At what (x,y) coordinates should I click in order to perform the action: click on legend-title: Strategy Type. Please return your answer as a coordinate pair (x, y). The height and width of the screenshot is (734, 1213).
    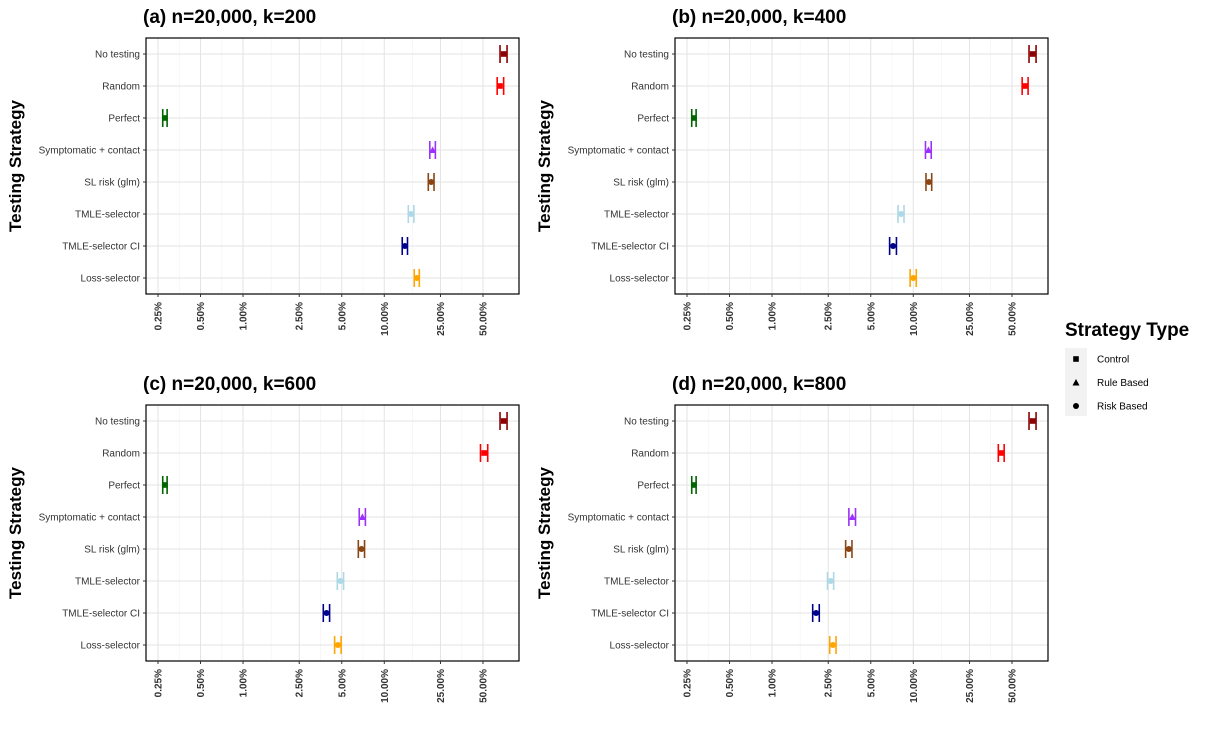
    Looking at the image, I should click on (1127, 330).